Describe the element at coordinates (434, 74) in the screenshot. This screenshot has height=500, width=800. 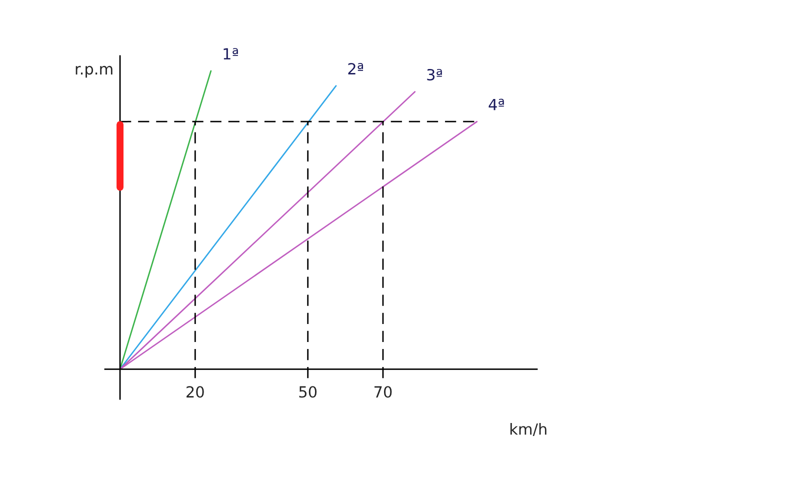
I see `series-label: 3ª` at that location.